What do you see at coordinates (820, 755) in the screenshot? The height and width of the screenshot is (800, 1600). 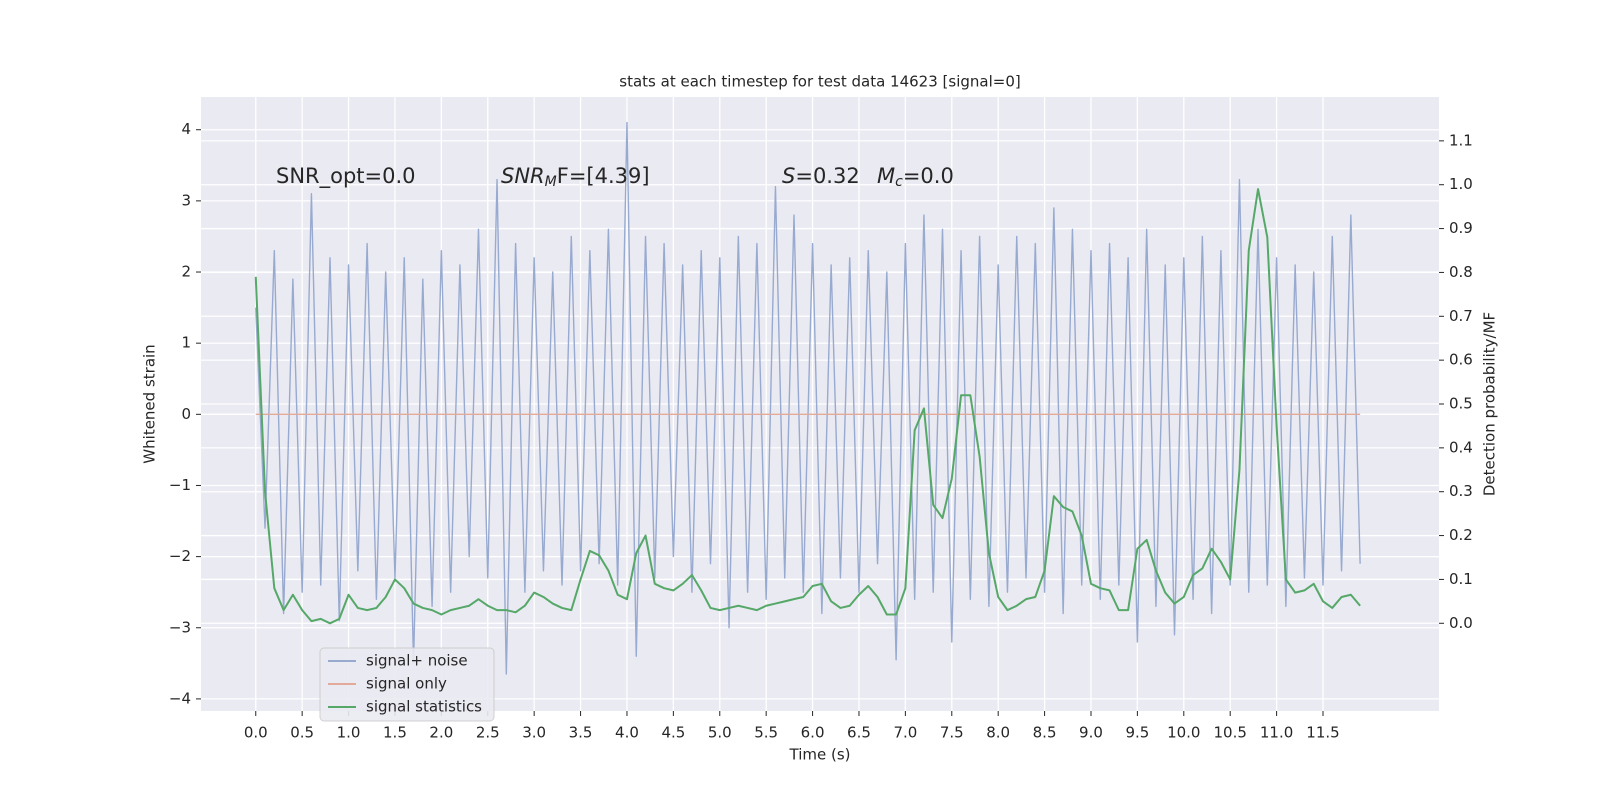 I see `x-axis-label: Time (s)` at bounding box center [820, 755].